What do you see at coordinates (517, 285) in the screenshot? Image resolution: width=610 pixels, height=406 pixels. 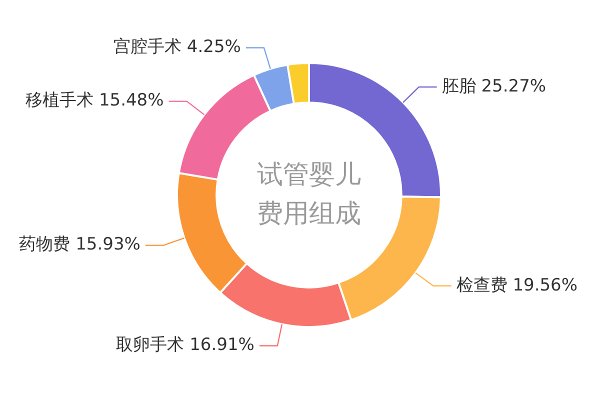 I see `slice-label: 检查费 19.56%` at bounding box center [517, 285].